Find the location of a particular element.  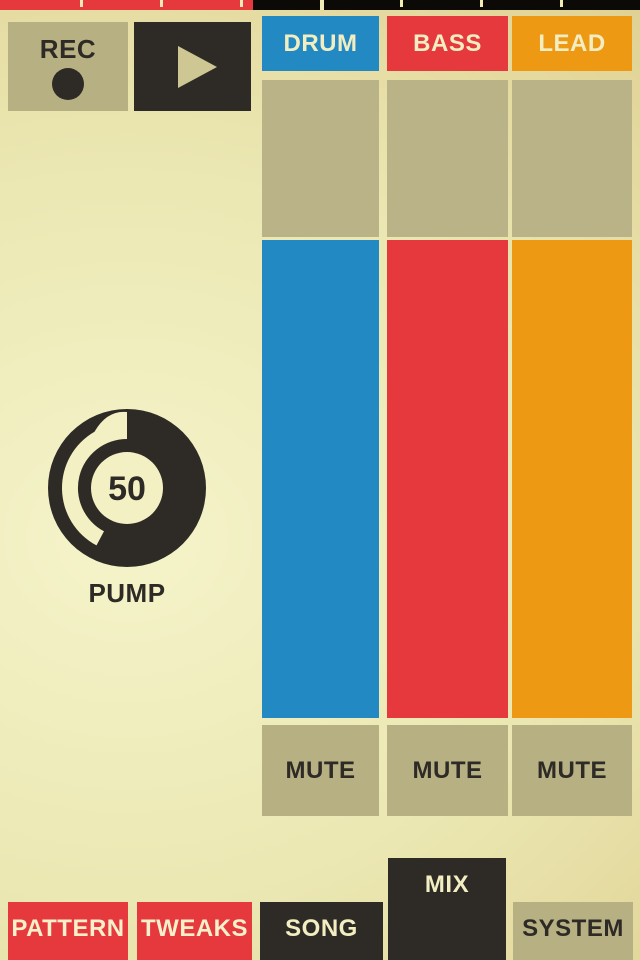

track-pad-bass is located at coordinates (447, 158).